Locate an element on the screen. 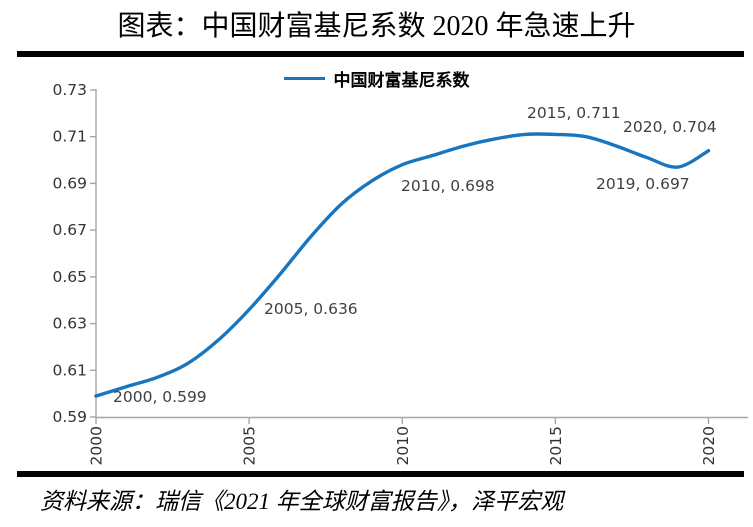  y-axis-ticks is located at coordinates (93, 253).